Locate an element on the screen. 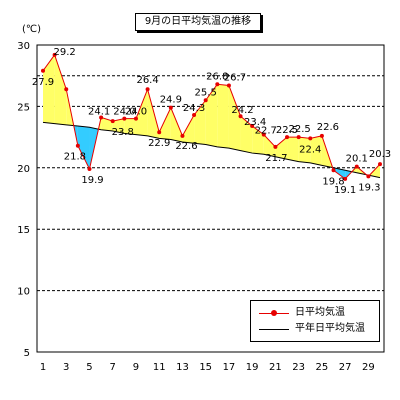 This screenshot has width=400, height=400. data-label: 24.0 is located at coordinates (136, 112).